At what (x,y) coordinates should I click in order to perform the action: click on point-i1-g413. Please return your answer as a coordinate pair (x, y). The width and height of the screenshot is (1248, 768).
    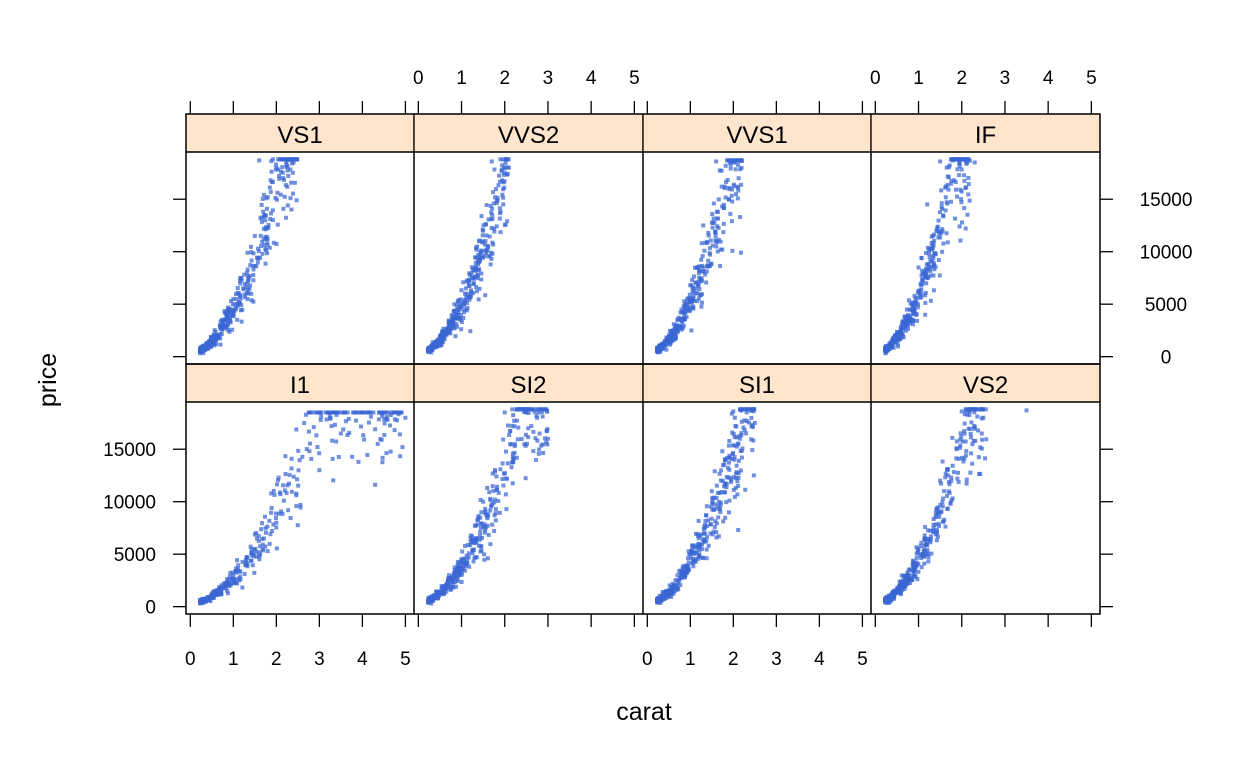
    Looking at the image, I should click on (202, 599).